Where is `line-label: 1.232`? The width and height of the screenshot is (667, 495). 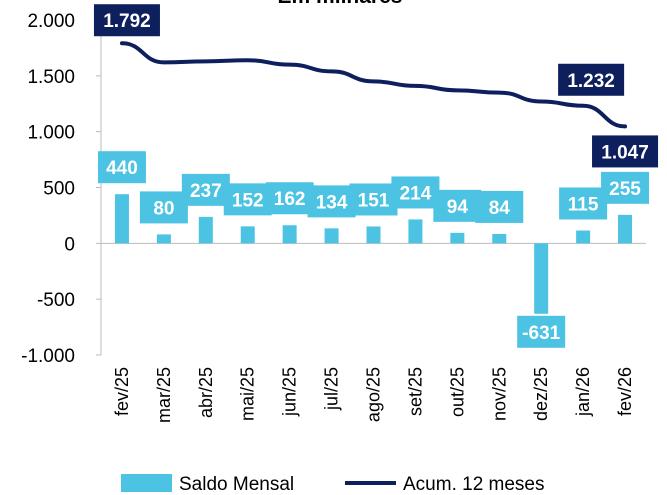
line-label: 1.232 is located at coordinates (591, 81).